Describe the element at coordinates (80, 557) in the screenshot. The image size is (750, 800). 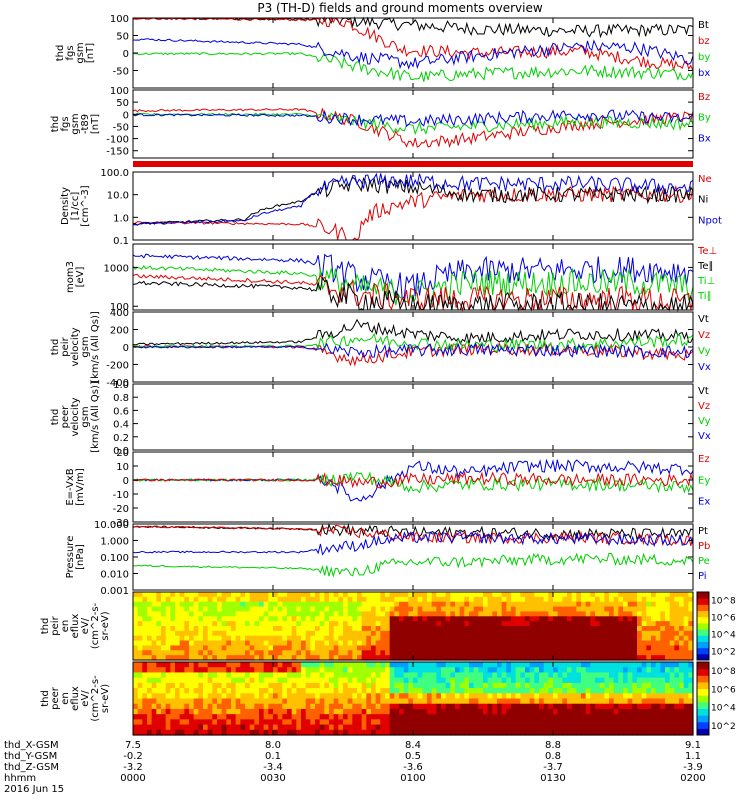
I see `ylabel-line: [nPa]` at that location.